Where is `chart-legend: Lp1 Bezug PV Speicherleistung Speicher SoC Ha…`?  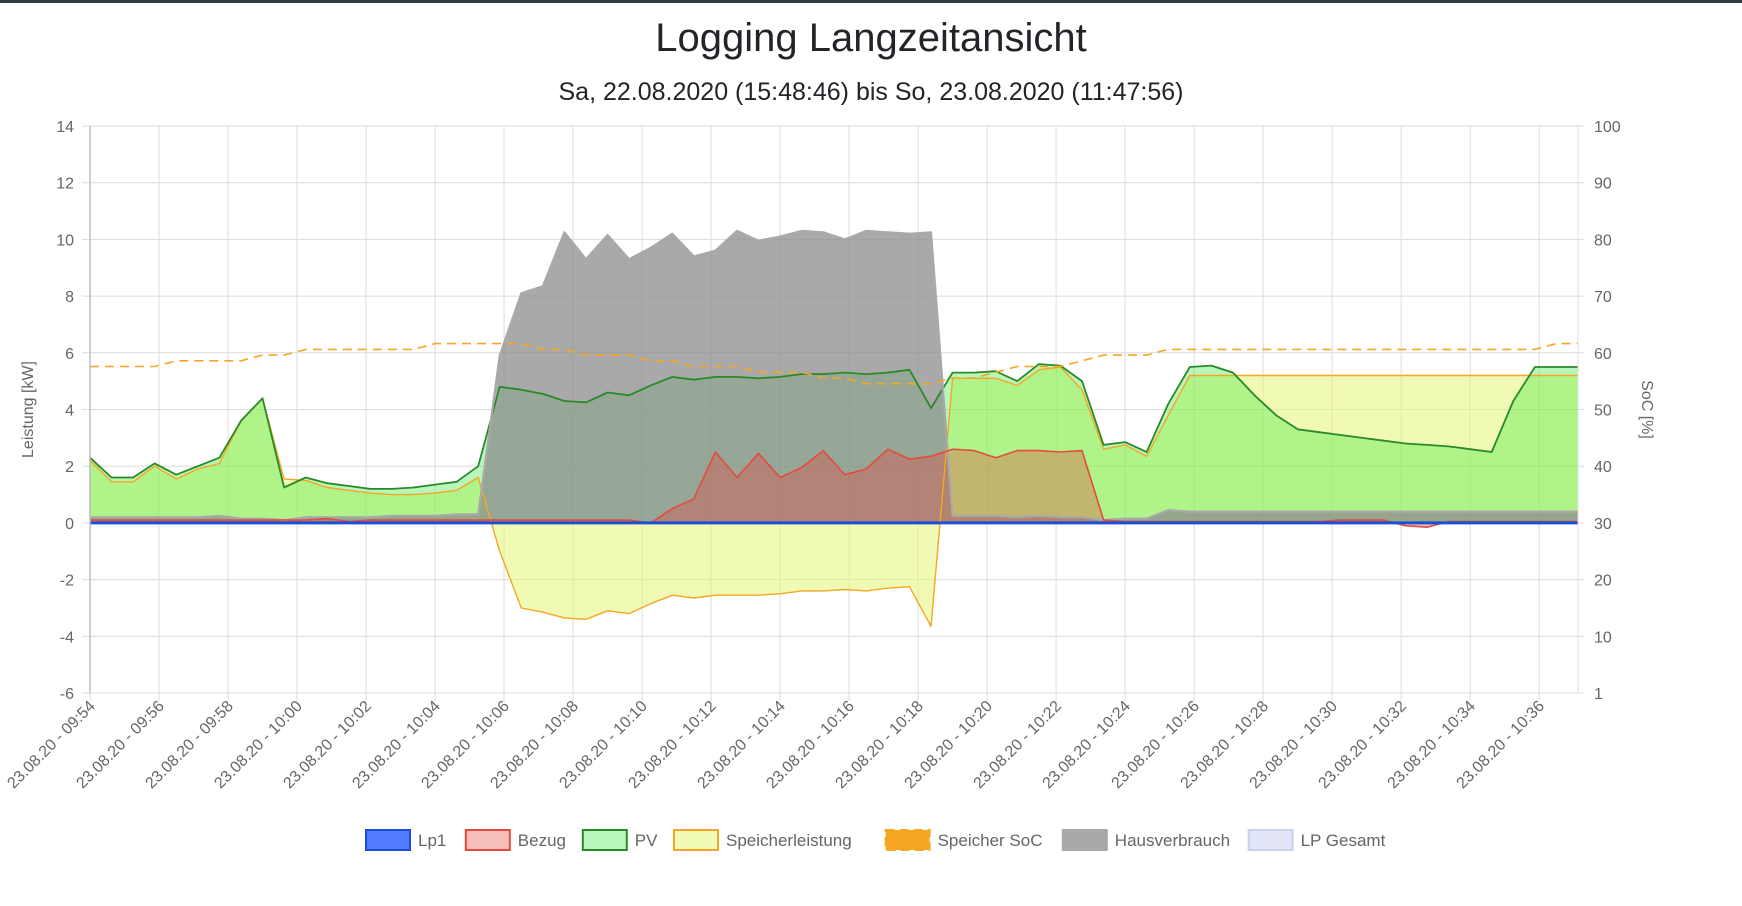
chart-legend: Lp1 Bezug PV Speicherleistung Speicher SoC Ha… is located at coordinates (875, 840).